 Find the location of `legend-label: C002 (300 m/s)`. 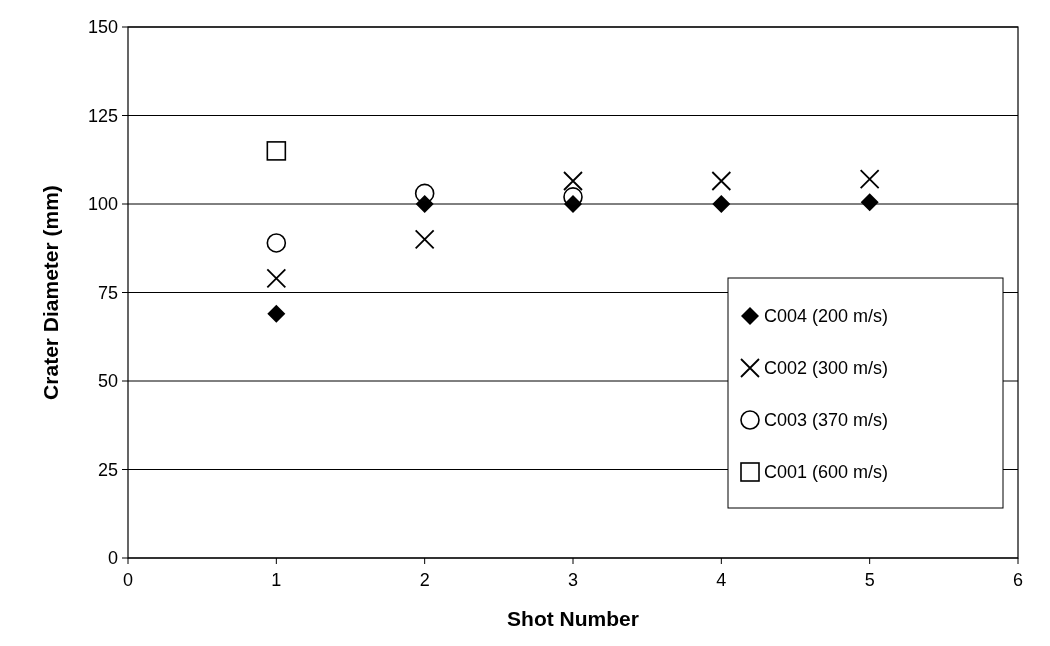

legend-label: C002 (300 m/s) is located at coordinates (826, 368).